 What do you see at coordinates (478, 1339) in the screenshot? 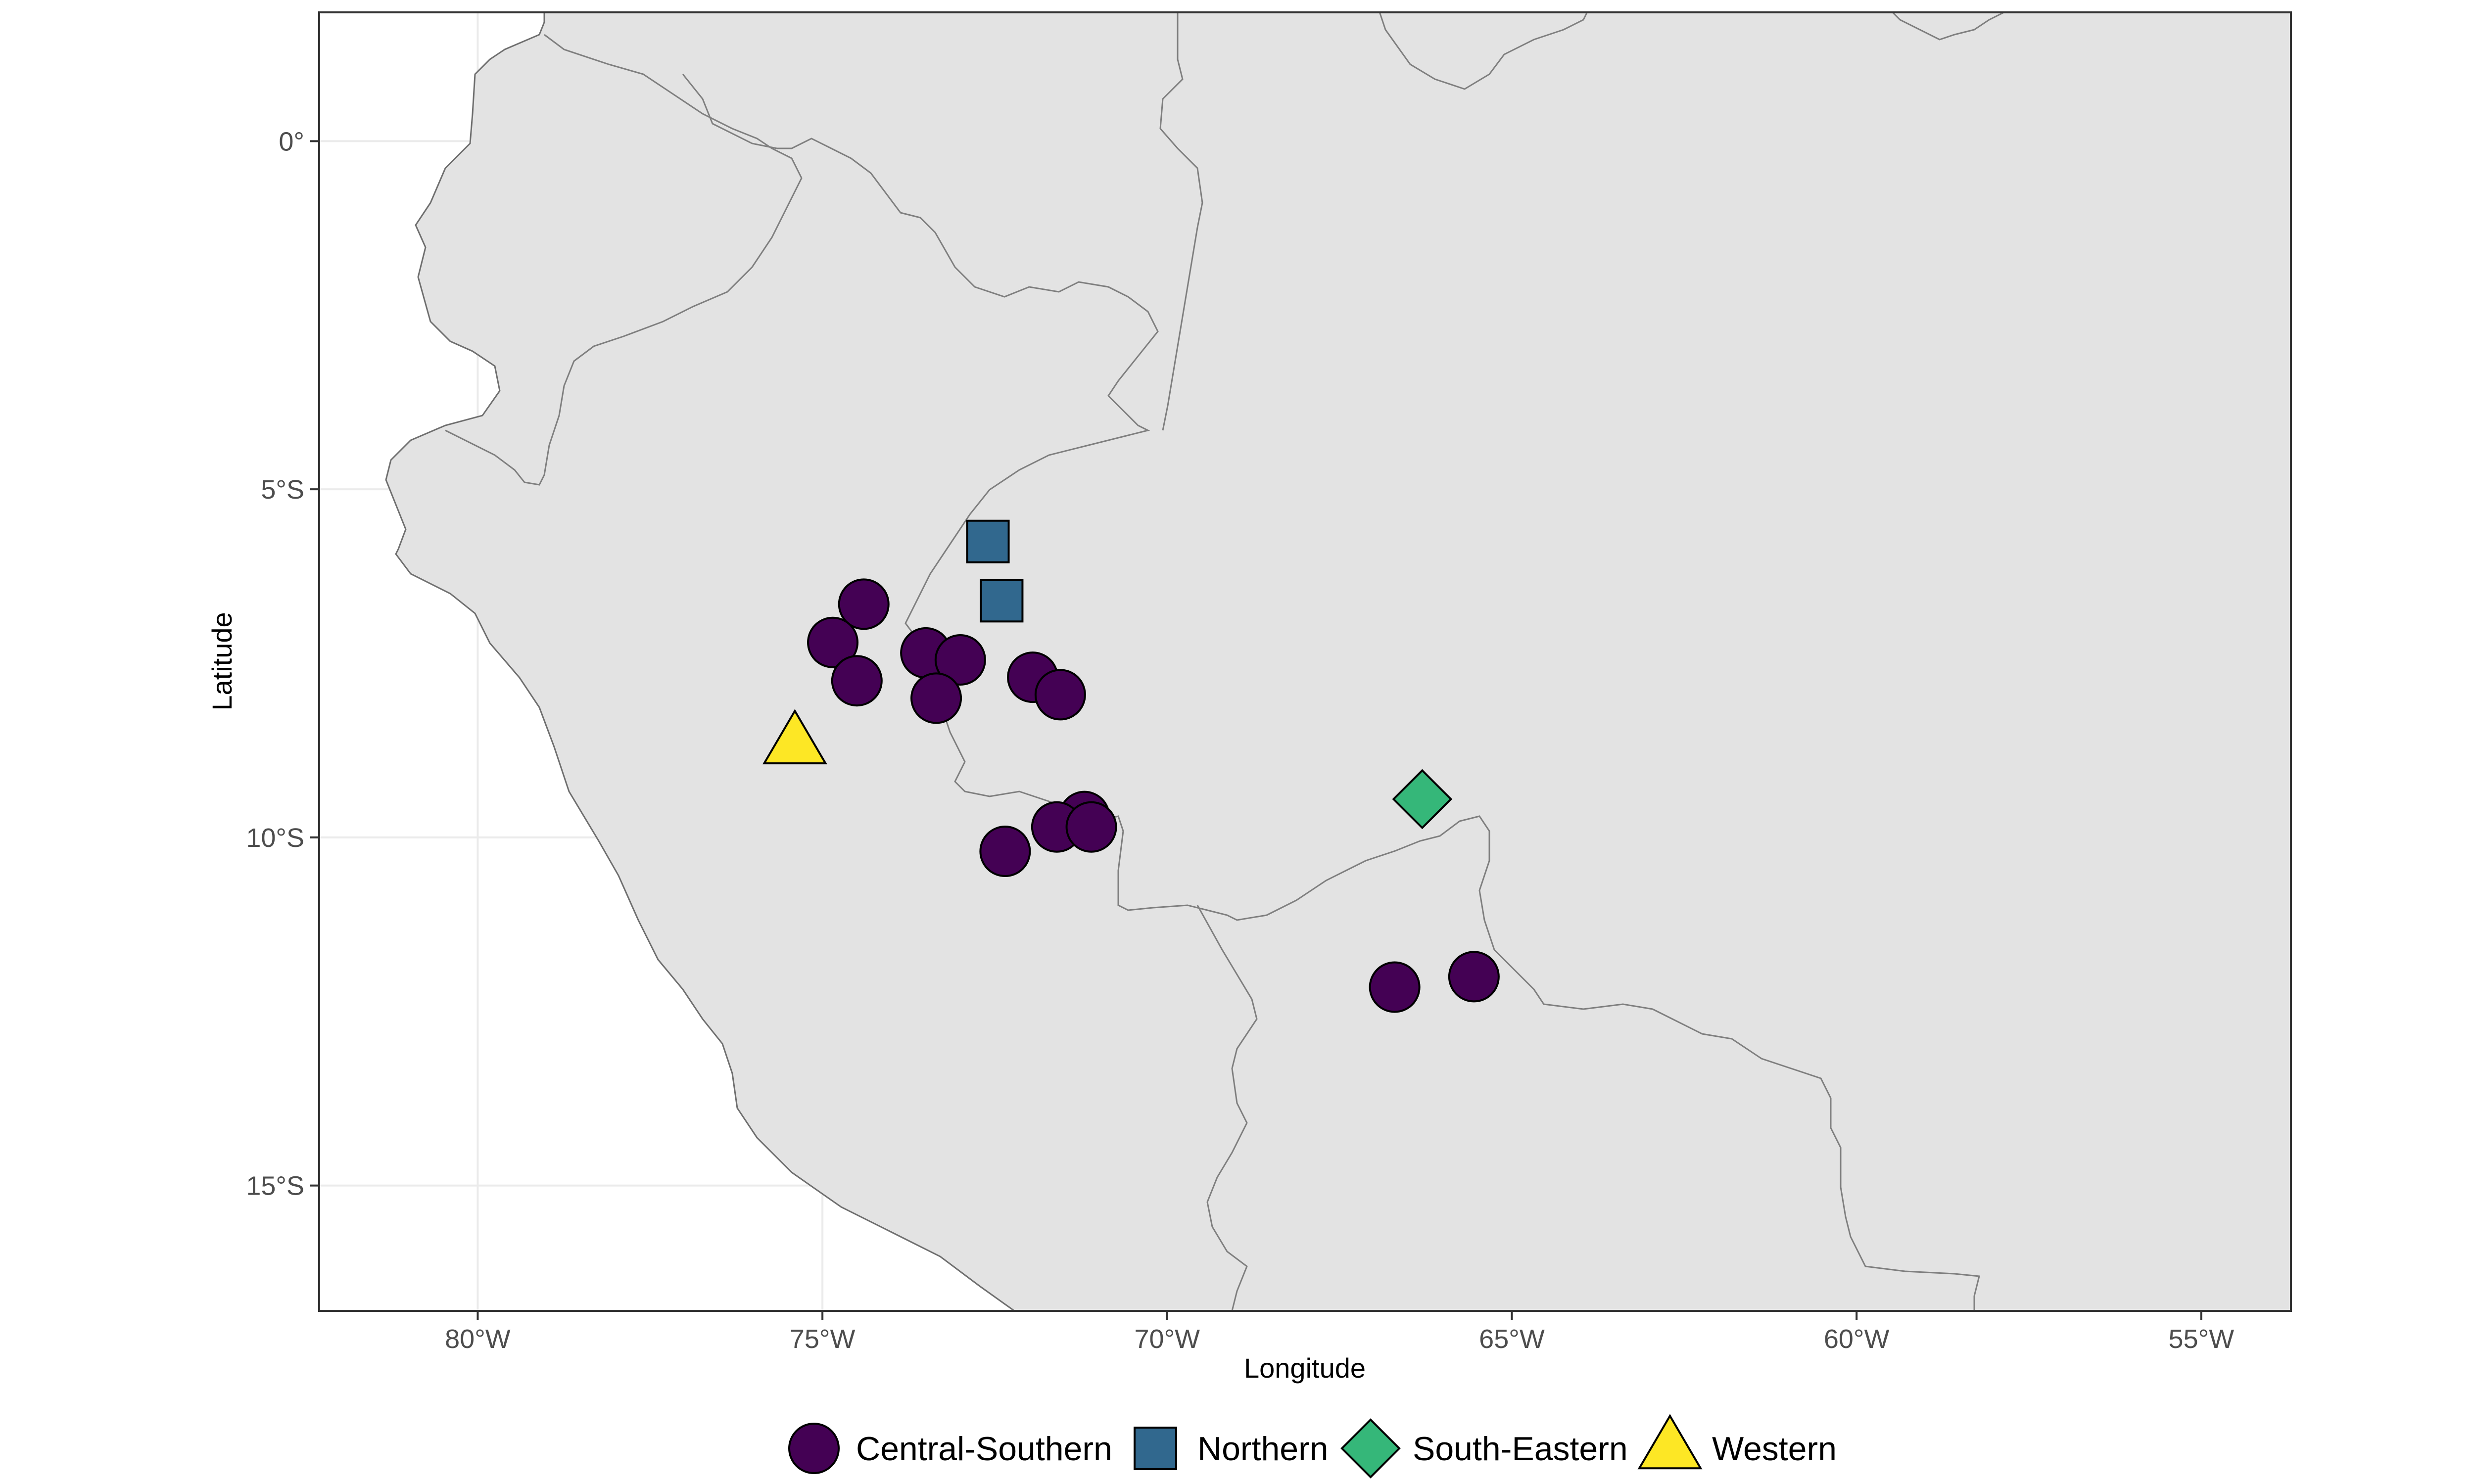
I see `x-tick-label: 80°W` at bounding box center [478, 1339].